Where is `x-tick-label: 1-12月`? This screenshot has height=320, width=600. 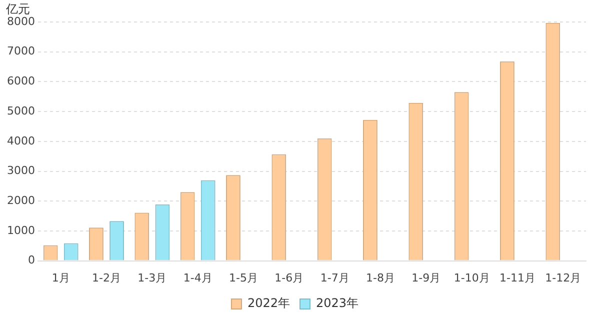
x-tick-label: 1-12月 is located at coordinates (563, 277).